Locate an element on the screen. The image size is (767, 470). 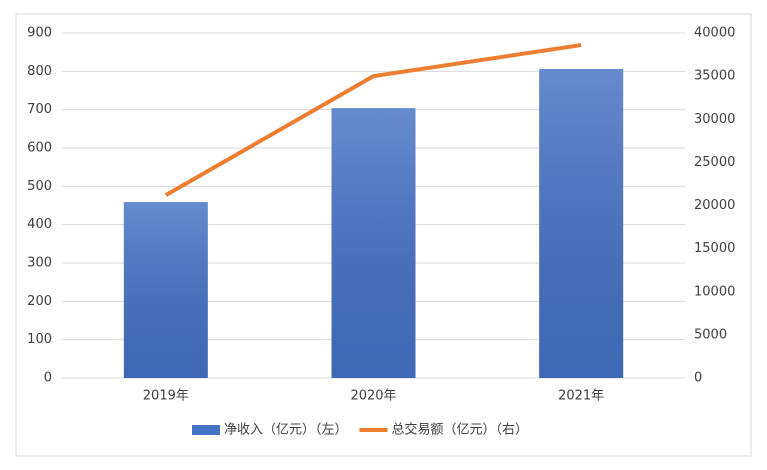
y2-tick-label: 20000 is located at coordinates (714, 205).